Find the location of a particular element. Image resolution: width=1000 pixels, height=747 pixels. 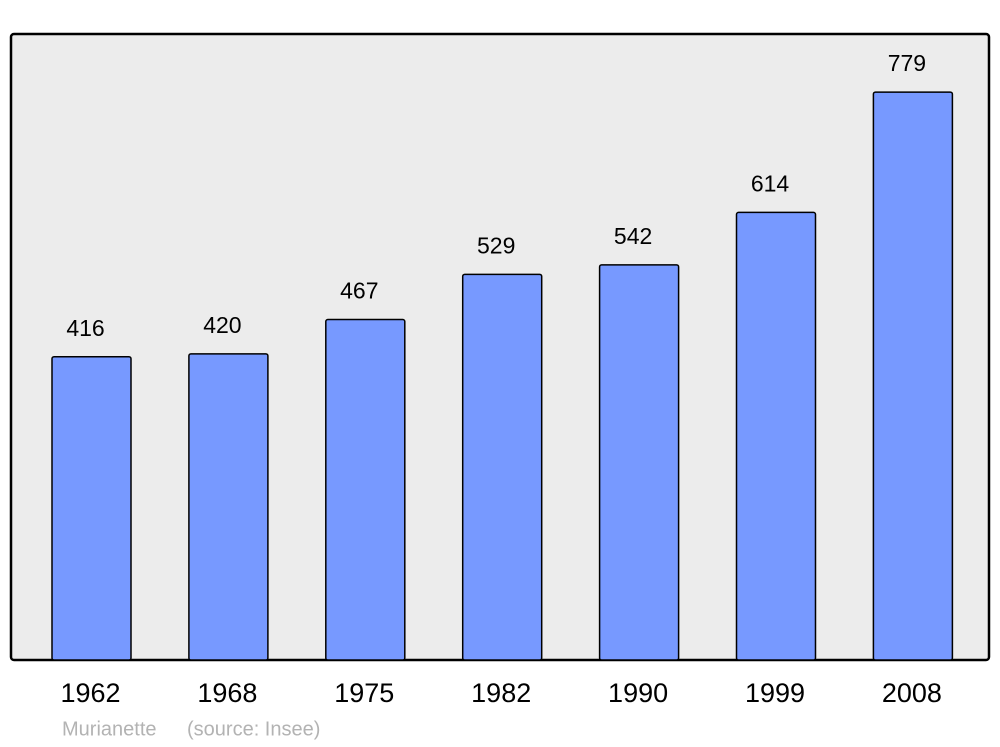

x-tick-label: 1962 is located at coordinates (90, 693).